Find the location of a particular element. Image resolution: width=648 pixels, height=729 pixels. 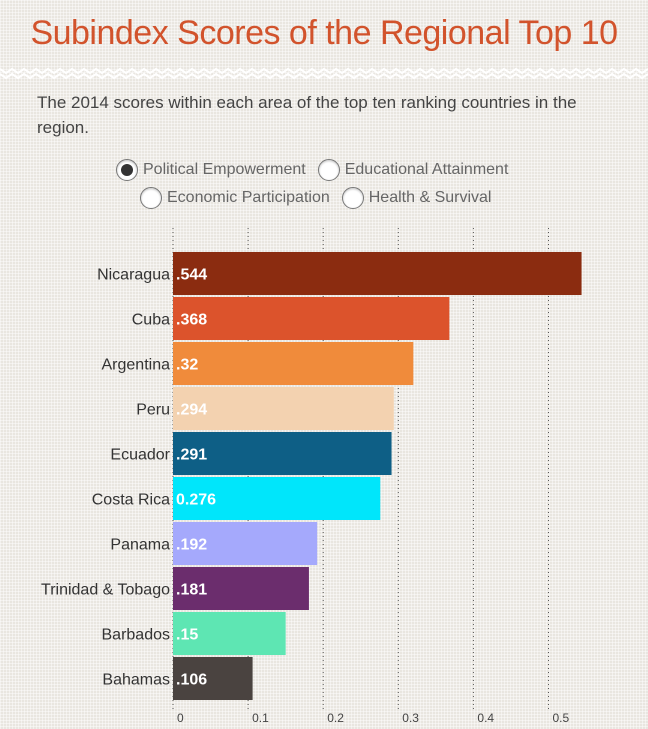

radio-circle-economic-participation is located at coordinates (151, 198).